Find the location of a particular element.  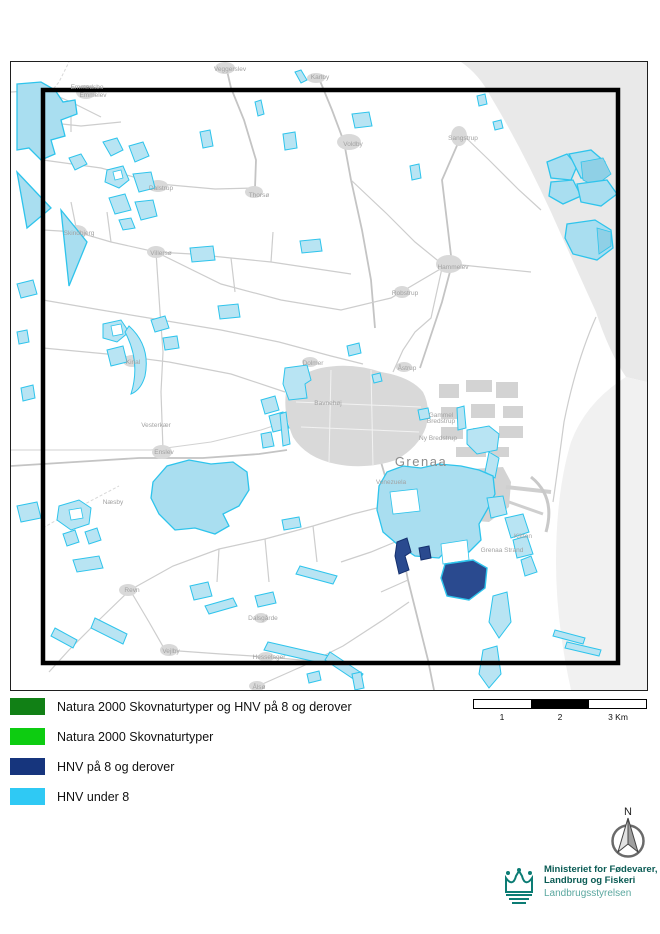

scale-bar-labels: 1 2 3 Km is located at coordinates (560, 717).